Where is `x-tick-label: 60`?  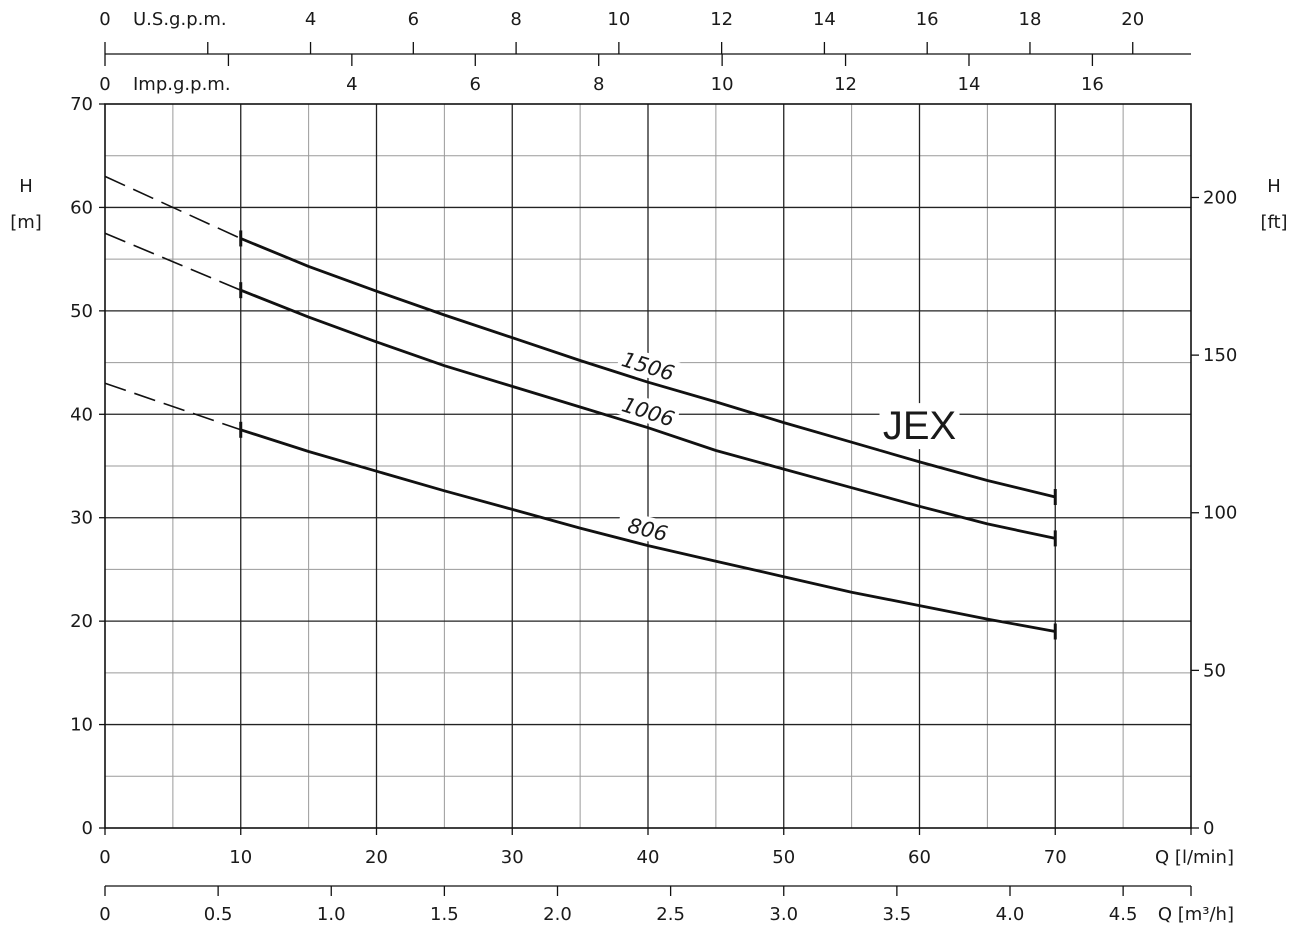 x-tick-label: 60 is located at coordinates (919, 857).